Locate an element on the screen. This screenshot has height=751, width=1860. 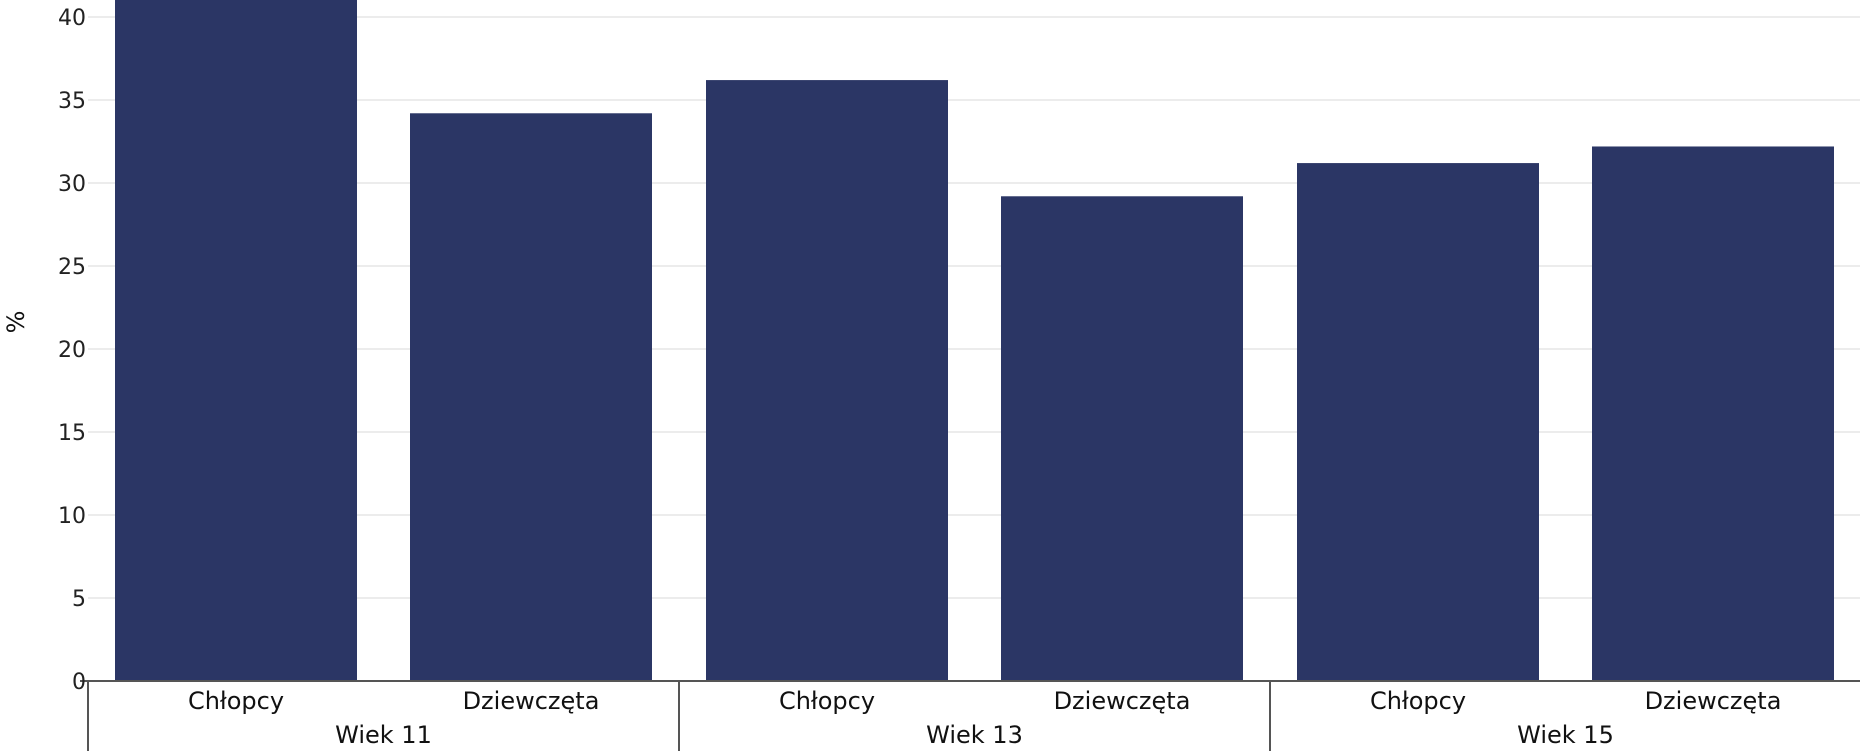
y-tick-label: 40 is located at coordinates (72, 18).